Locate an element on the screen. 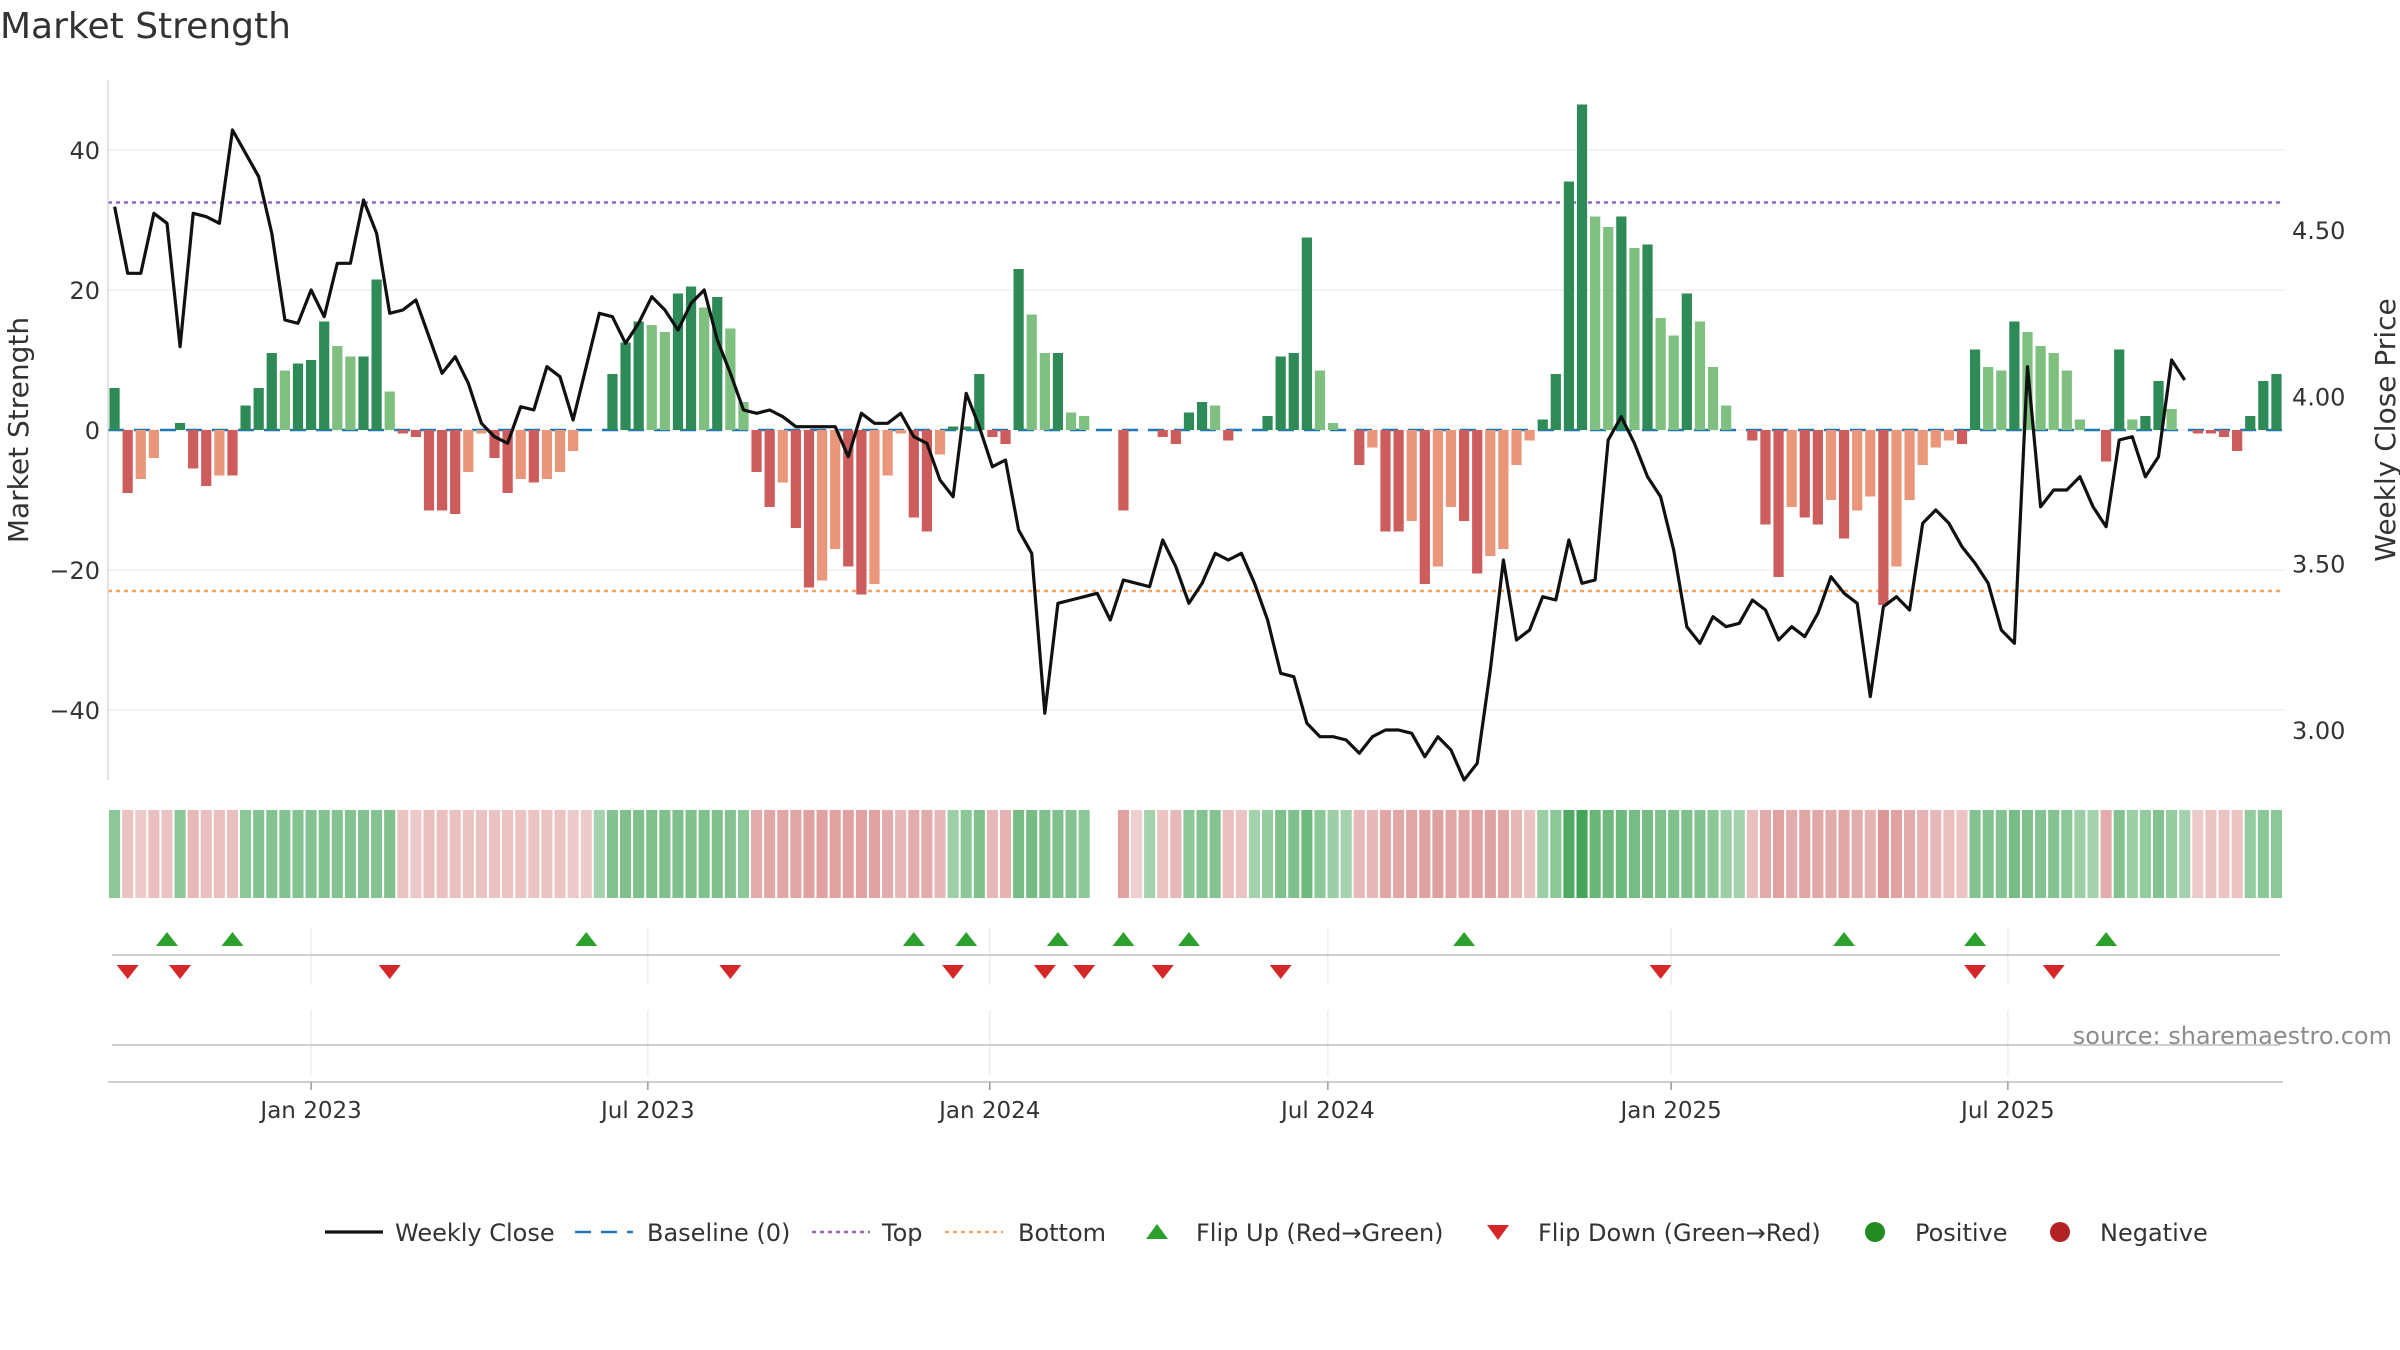  legend-label: Flip Down (Green→Red) is located at coordinates (1679, 1233).